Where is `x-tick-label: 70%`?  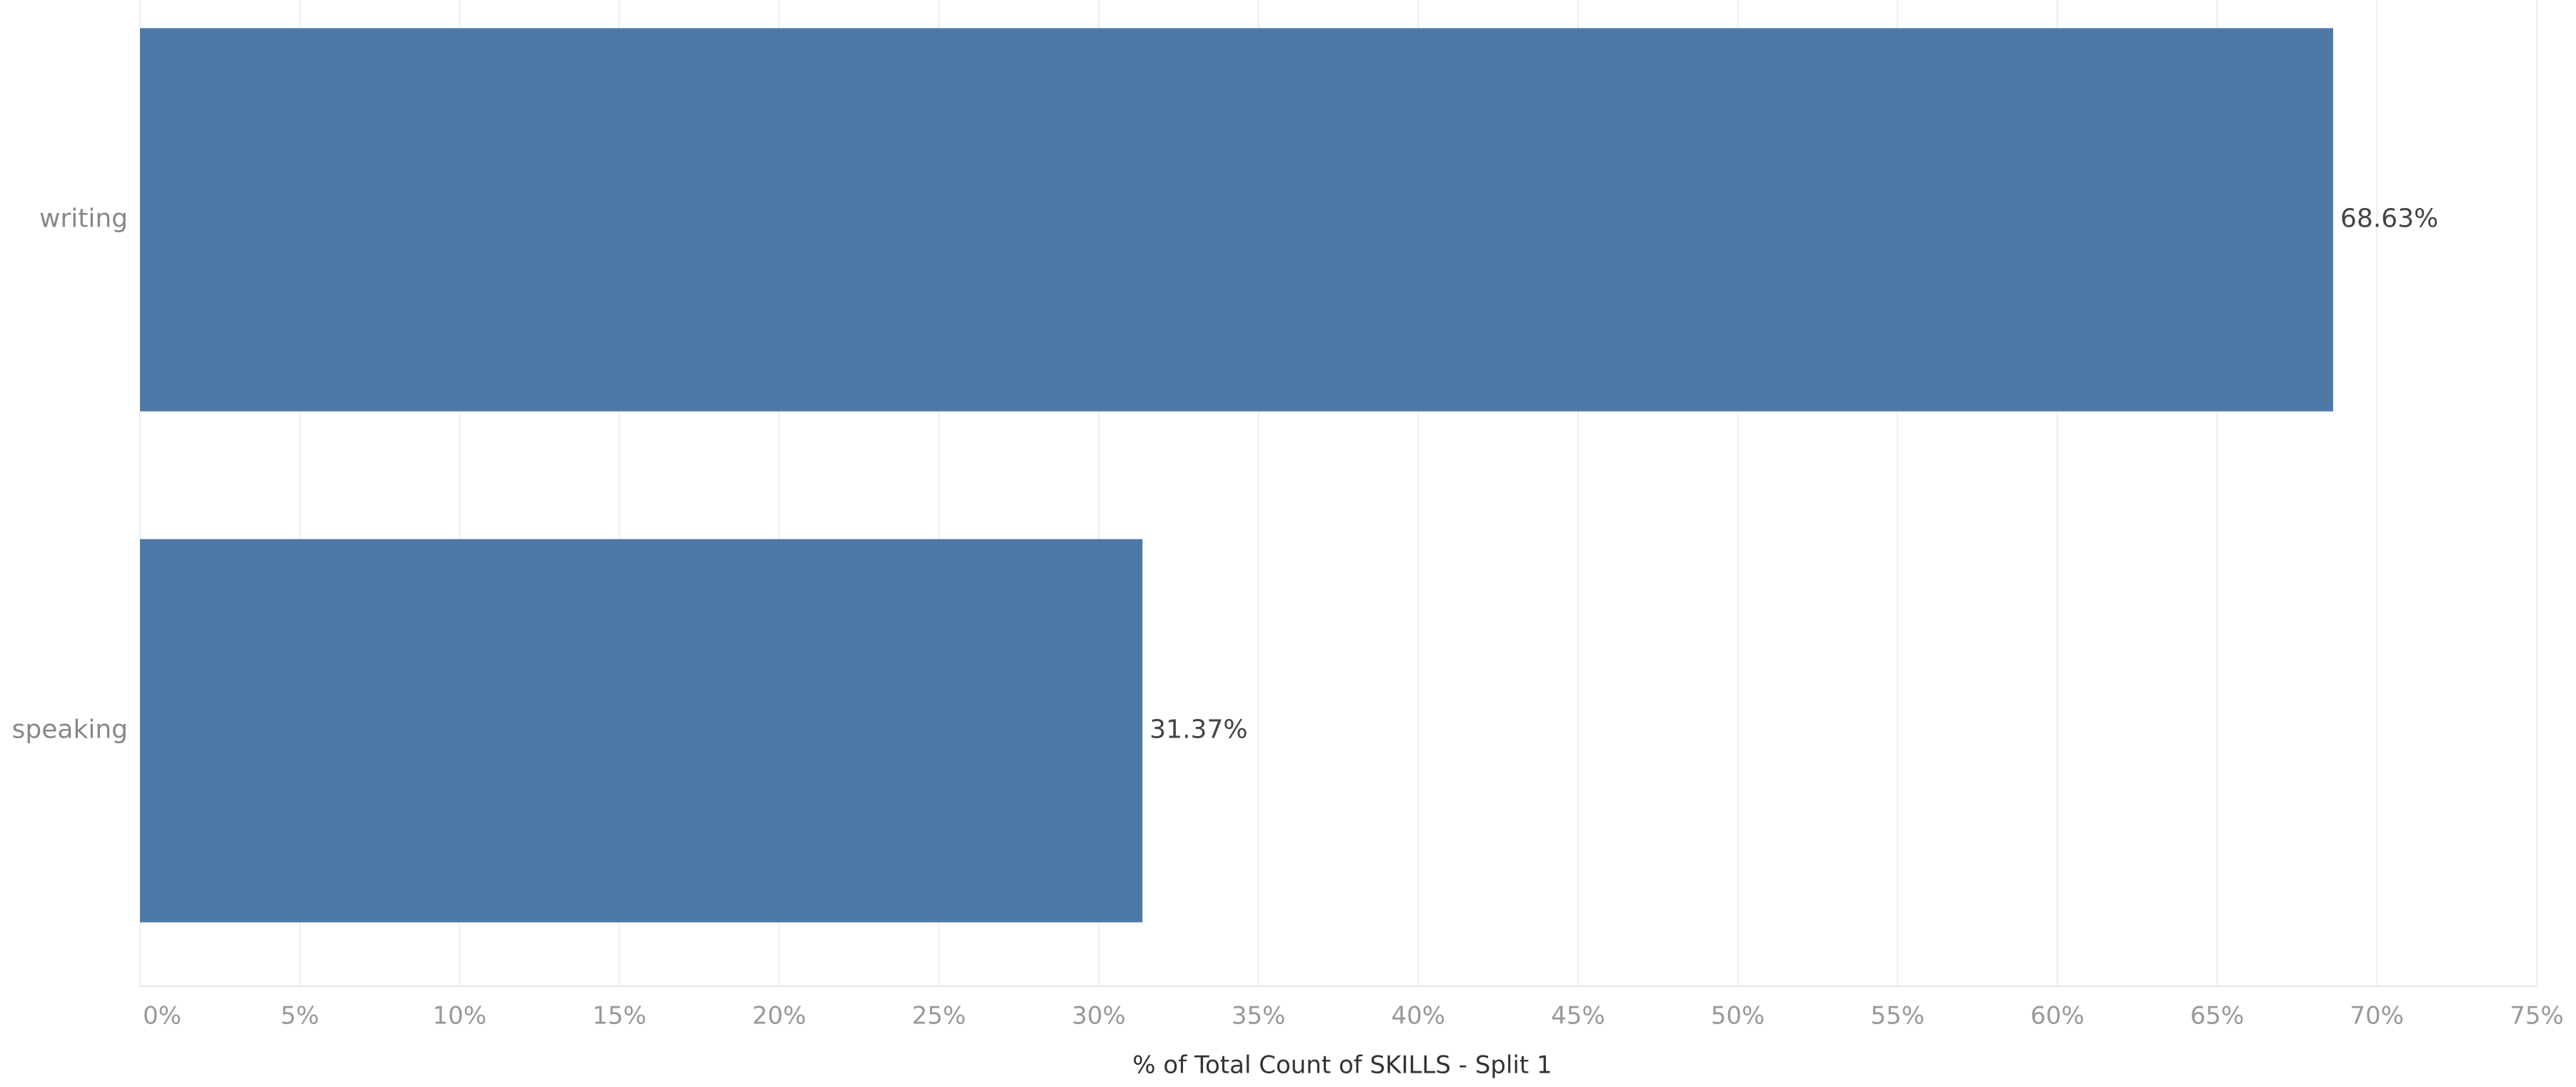
x-tick-label: 70% is located at coordinates (2378, 1016).